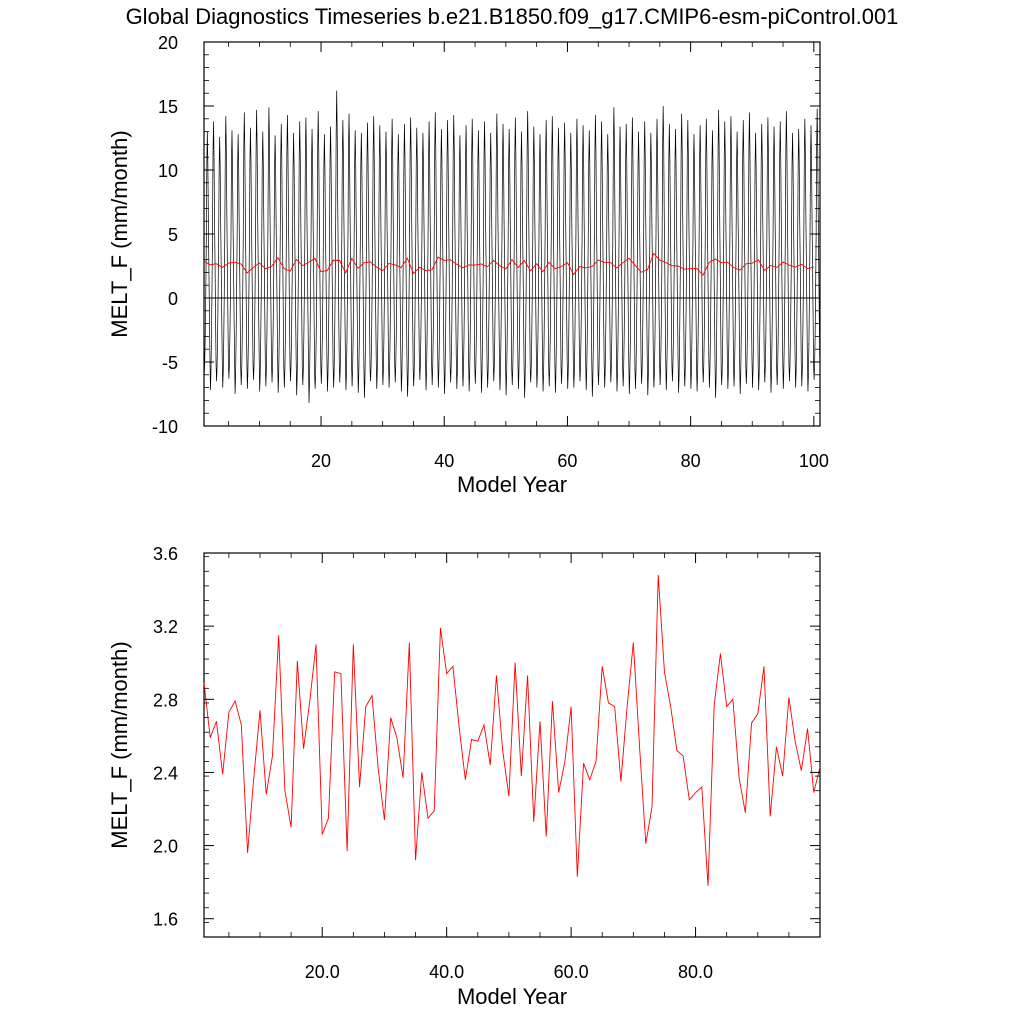 The height and width of the screenshot is (1024, 1024). What do you see at coordinates (165, 700) in the screenshot?
I see `bottom-y-tick-label: 2.8` at bounding box center [165, 700].